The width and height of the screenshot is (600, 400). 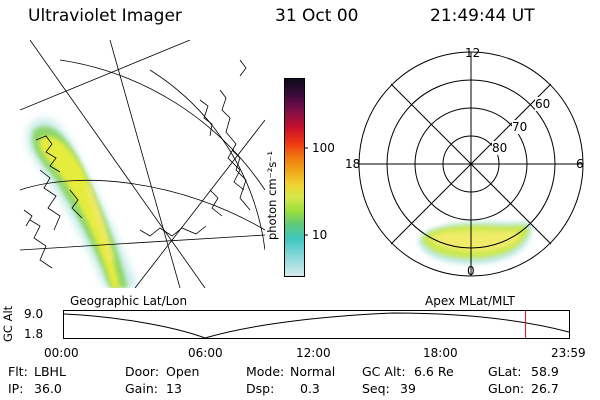 I want to click on glat-value: 58.9, so click(x=545, y=371).